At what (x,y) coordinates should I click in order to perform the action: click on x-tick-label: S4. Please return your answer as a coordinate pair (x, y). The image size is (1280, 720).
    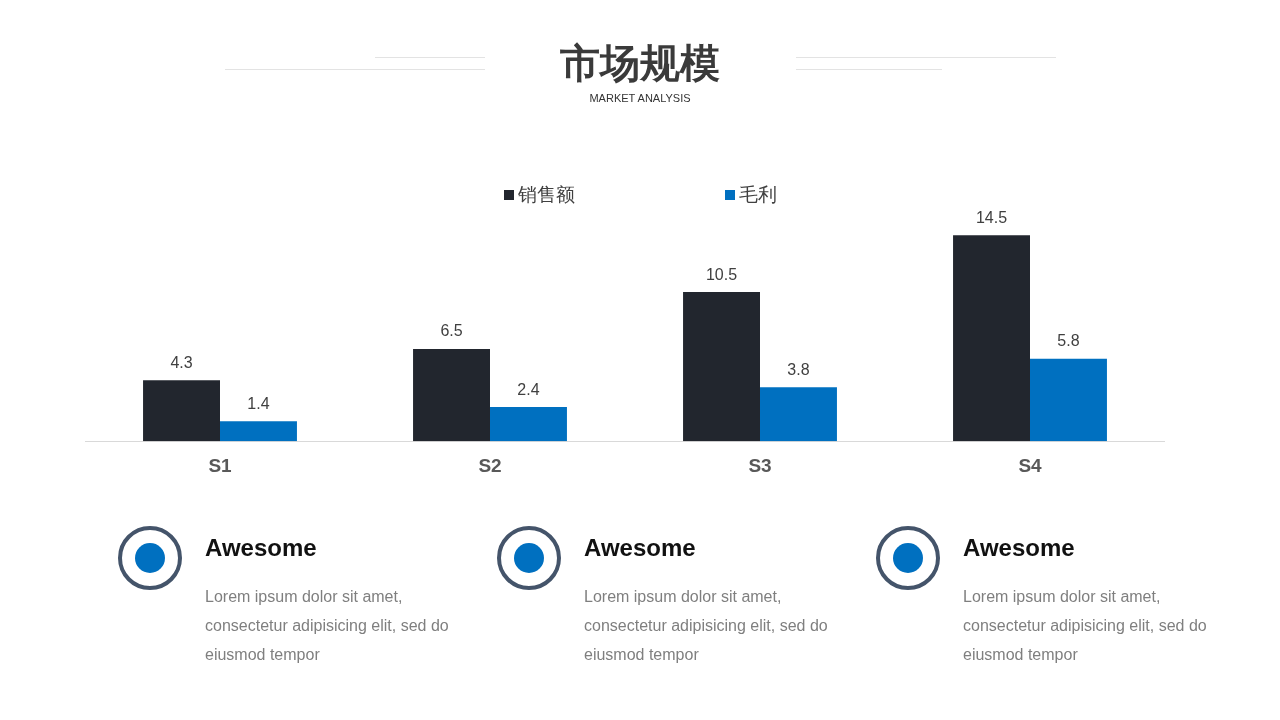
    Looking at the image, I should click on (1030, 465).